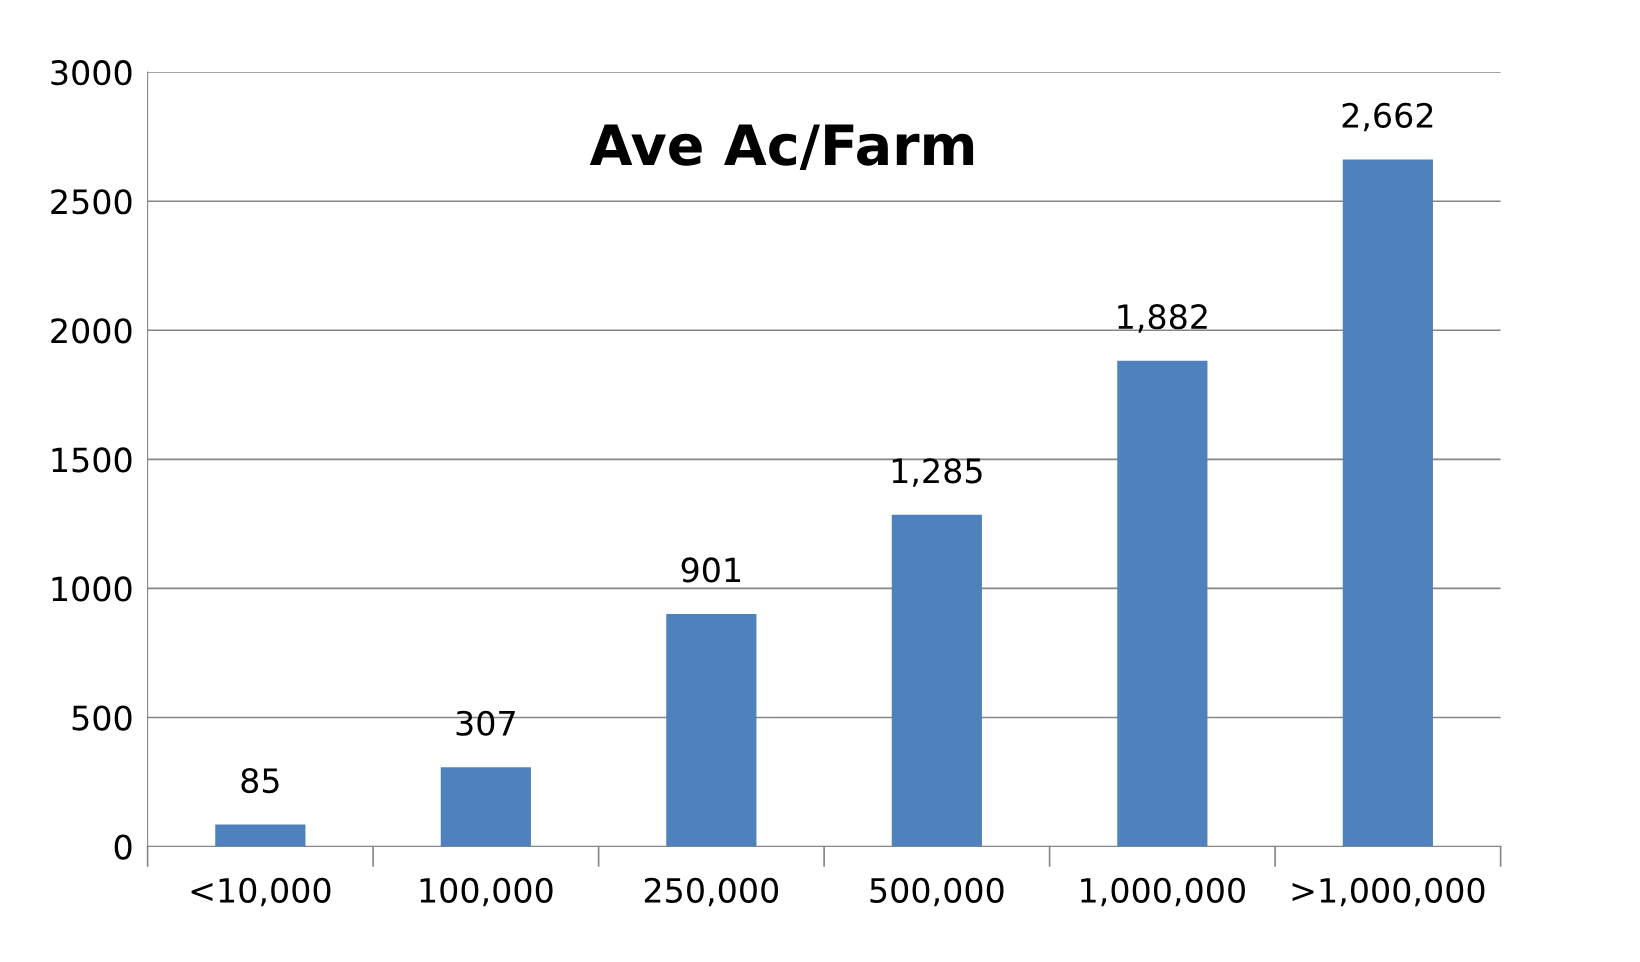  What do you see at coordinates (123, 847) in the screenshot?
I see `y-tick-label: 0` at bounding box center [123, 847].